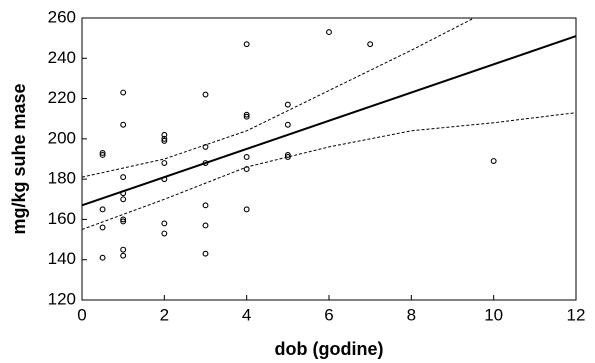  What do you see at coordinates (62, 16) in the screenshot?
I see `y-tick-label: 260` at bounding box center [62, 16].